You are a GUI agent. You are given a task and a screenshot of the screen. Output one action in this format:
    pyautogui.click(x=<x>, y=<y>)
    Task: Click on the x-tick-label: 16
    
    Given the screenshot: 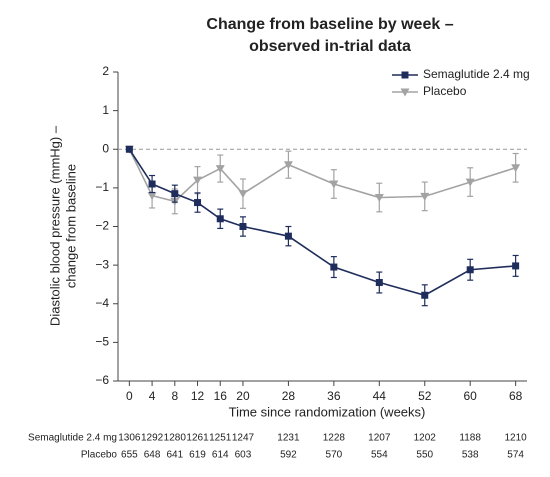 What is the action you would take?
    pyautogui.click(x=221, y=396)
    